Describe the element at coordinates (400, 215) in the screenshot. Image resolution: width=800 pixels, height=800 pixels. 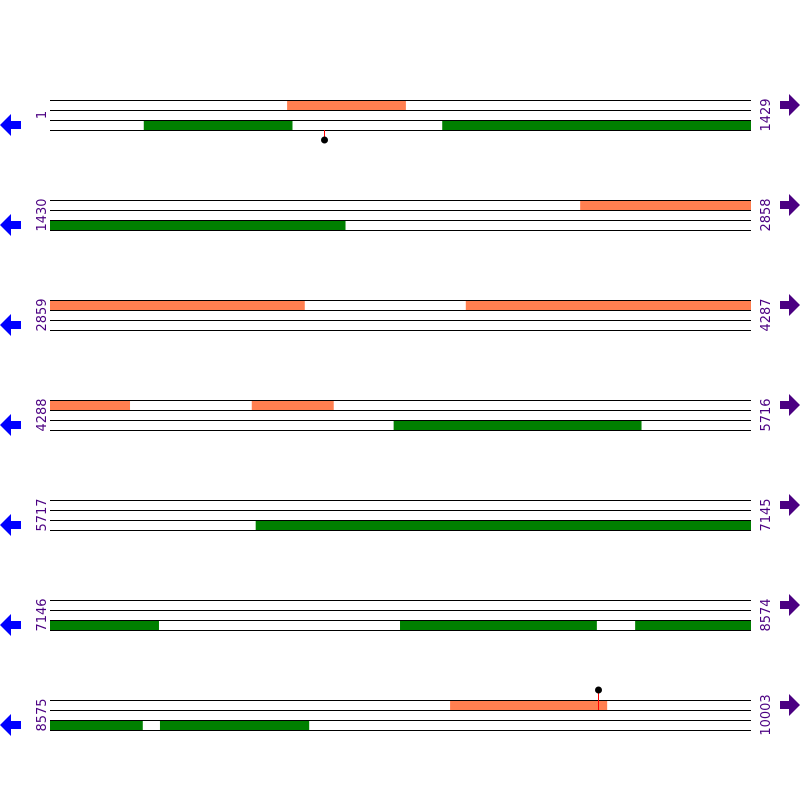
I see `sequence-row: 1430 2858` at that location.